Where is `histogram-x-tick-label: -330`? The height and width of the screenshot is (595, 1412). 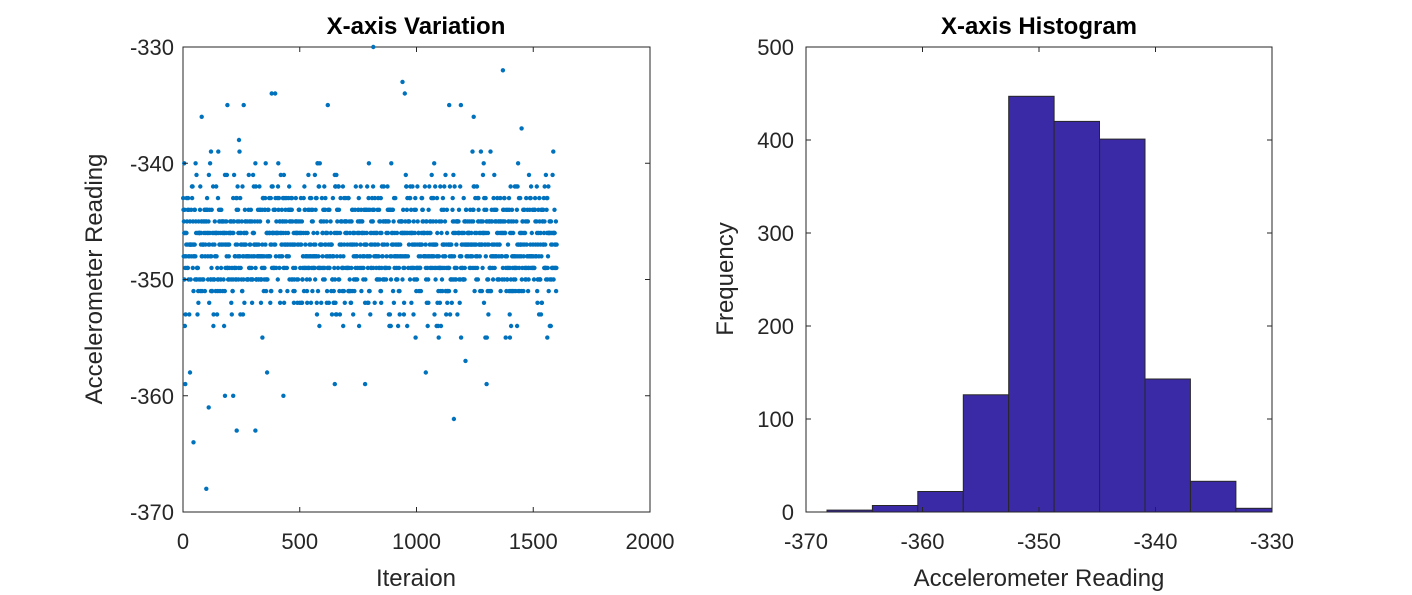
histogram-x-tick-label: -330 is located at coordinates (1272, 541).